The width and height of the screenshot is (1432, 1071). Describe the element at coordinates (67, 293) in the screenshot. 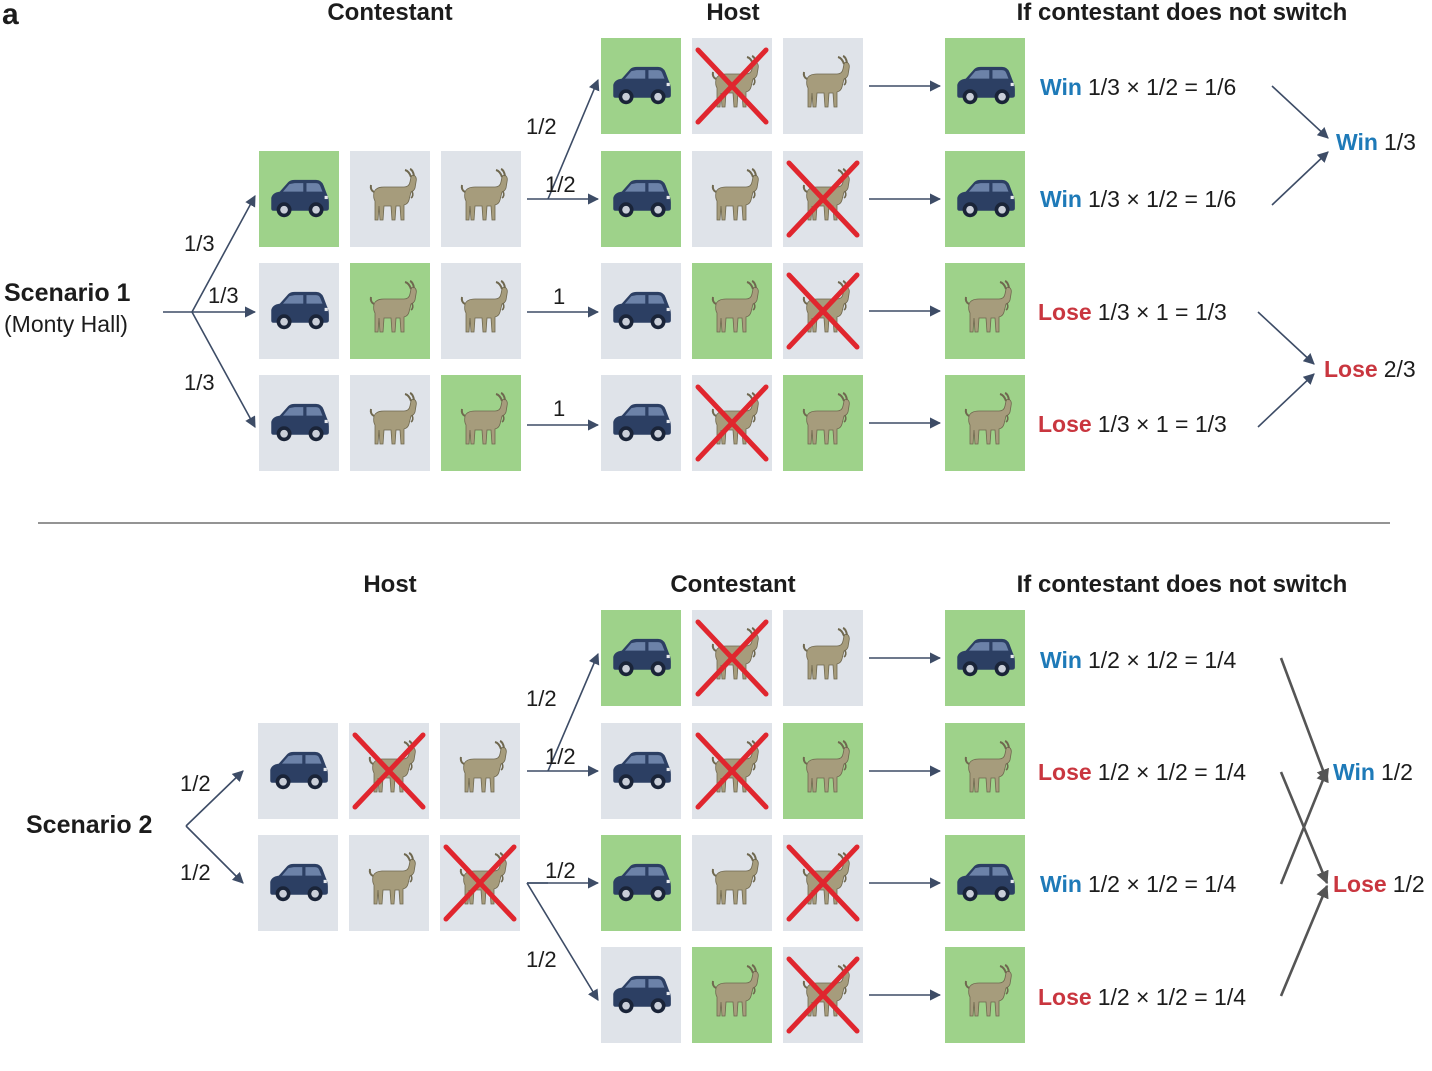

I see `scenario-title: Scenario 1` at that location.